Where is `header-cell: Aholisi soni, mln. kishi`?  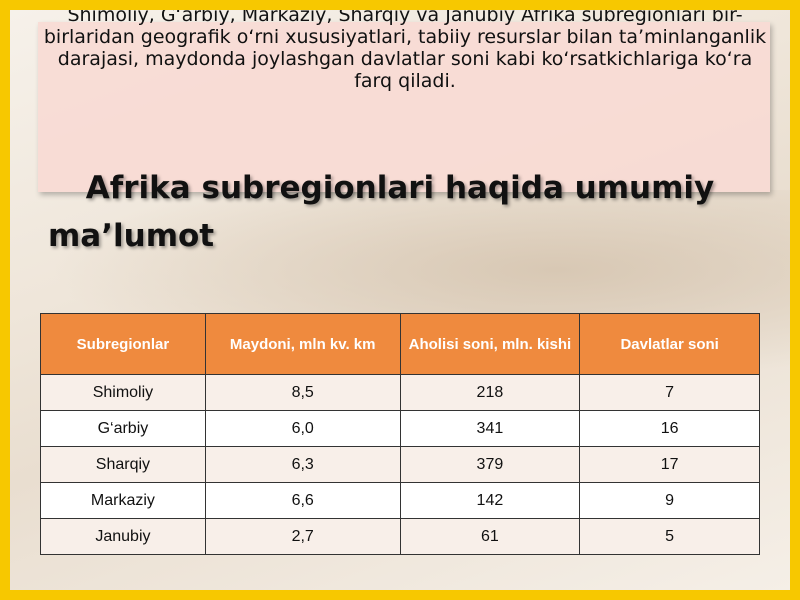 header-cell: Aholisi soni, mln. kishi is located at coordinates (490, 344).